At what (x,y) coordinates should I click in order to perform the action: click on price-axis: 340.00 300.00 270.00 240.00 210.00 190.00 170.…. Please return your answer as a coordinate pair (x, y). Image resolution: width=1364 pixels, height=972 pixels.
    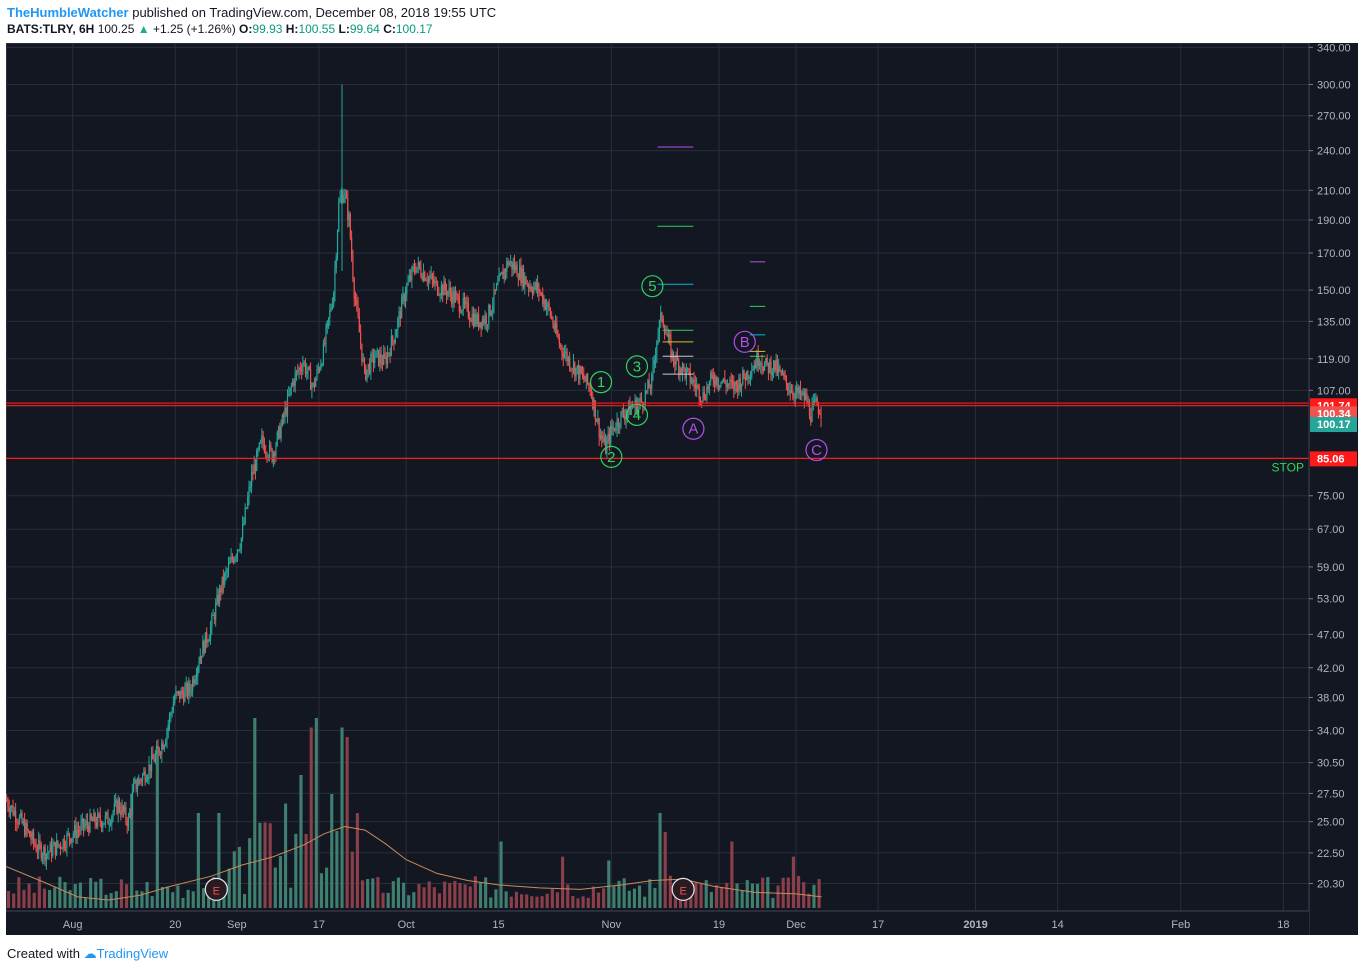
    Looking at the image, I should click on (1333, 489).